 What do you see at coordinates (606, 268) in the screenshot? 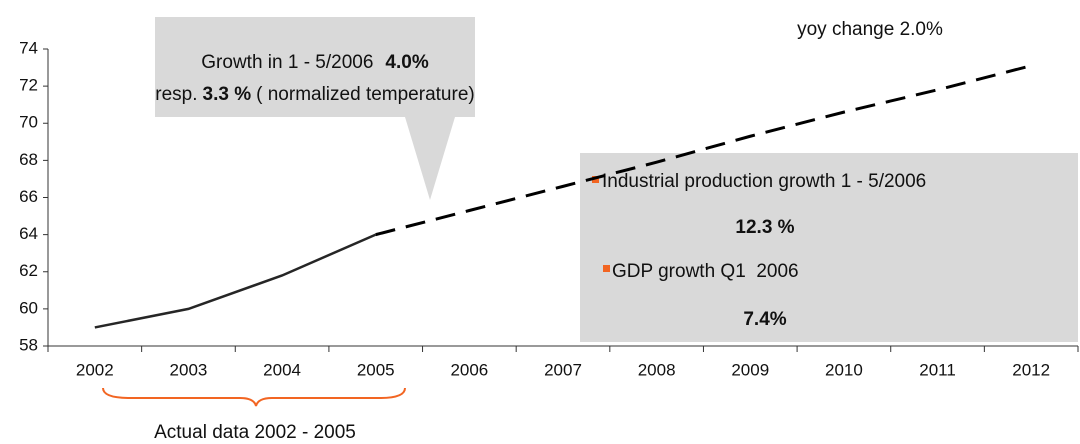
I see `bullet` at bounding box center [606, 268].